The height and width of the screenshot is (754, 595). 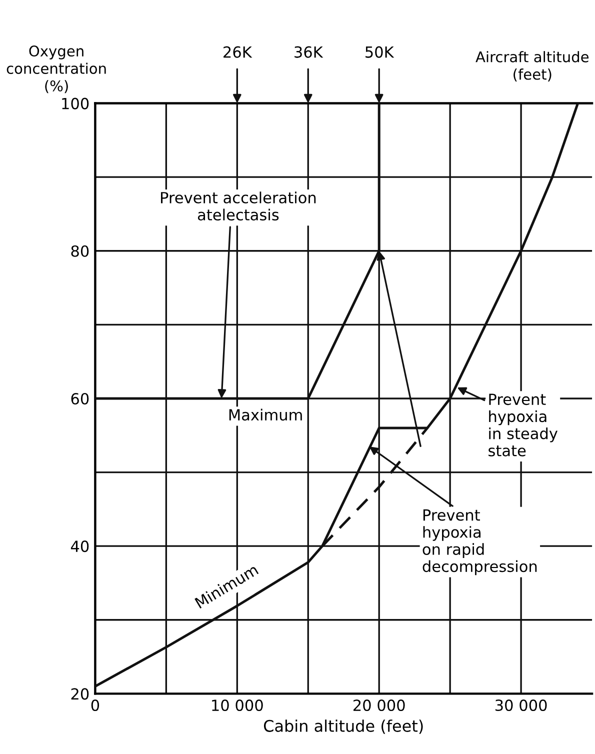 What do you see at coordinates (95, 706) in the screenshot?
I see `x-tick-label: 0` at bounding box center [95, 706].